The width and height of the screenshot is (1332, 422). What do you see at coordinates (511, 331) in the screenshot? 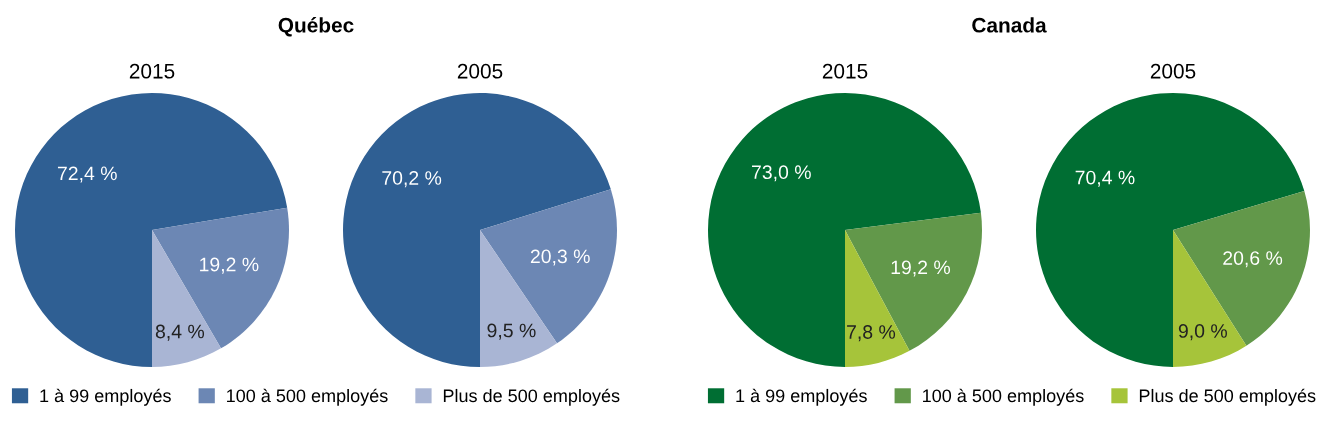
I see `data-label: 9,5 %` at bounding box center [511, 331].